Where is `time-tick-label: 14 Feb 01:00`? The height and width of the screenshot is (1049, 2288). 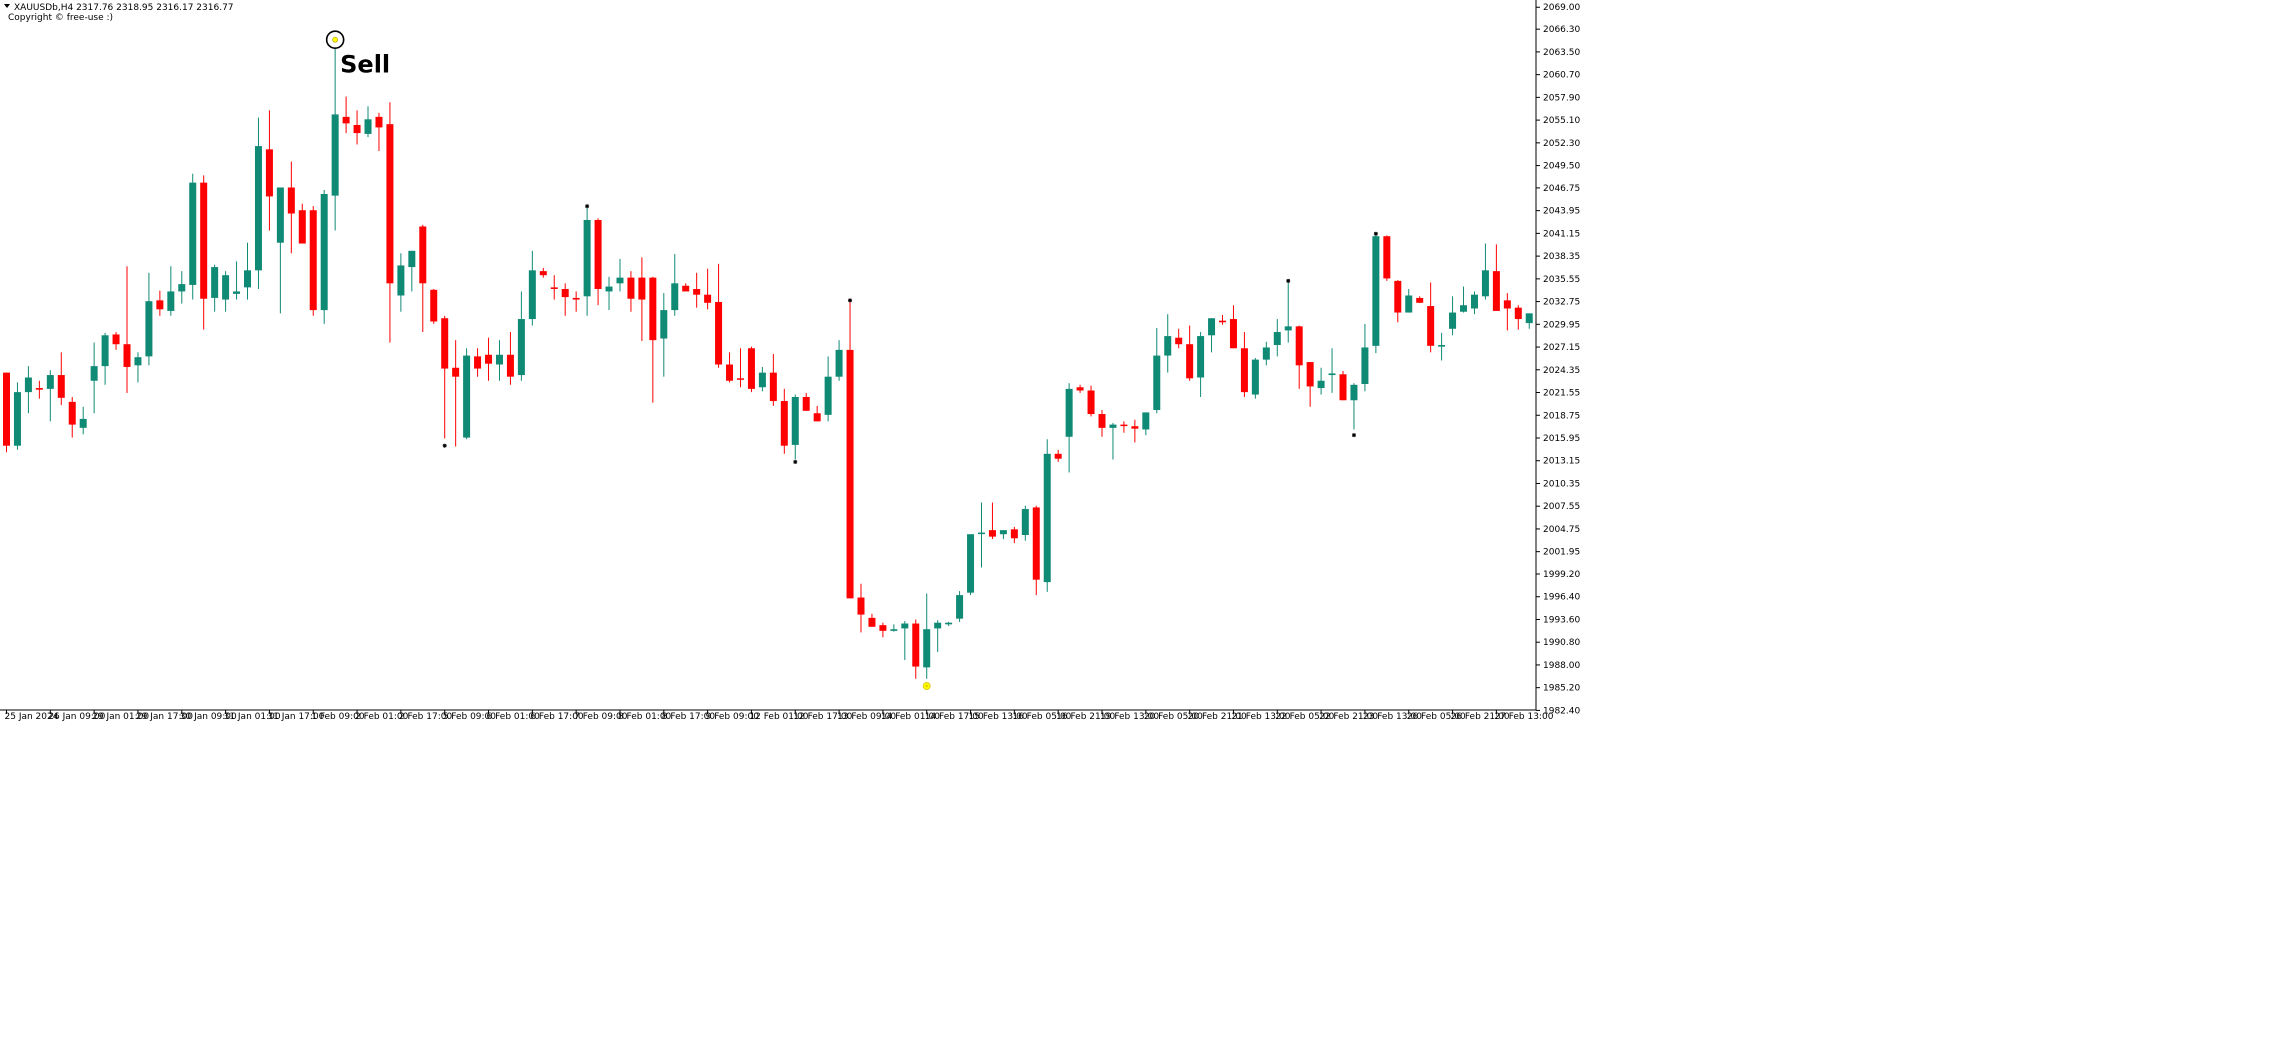
time-tick-label: 14 Feb 01:00 is located at coordinates (910, 717).